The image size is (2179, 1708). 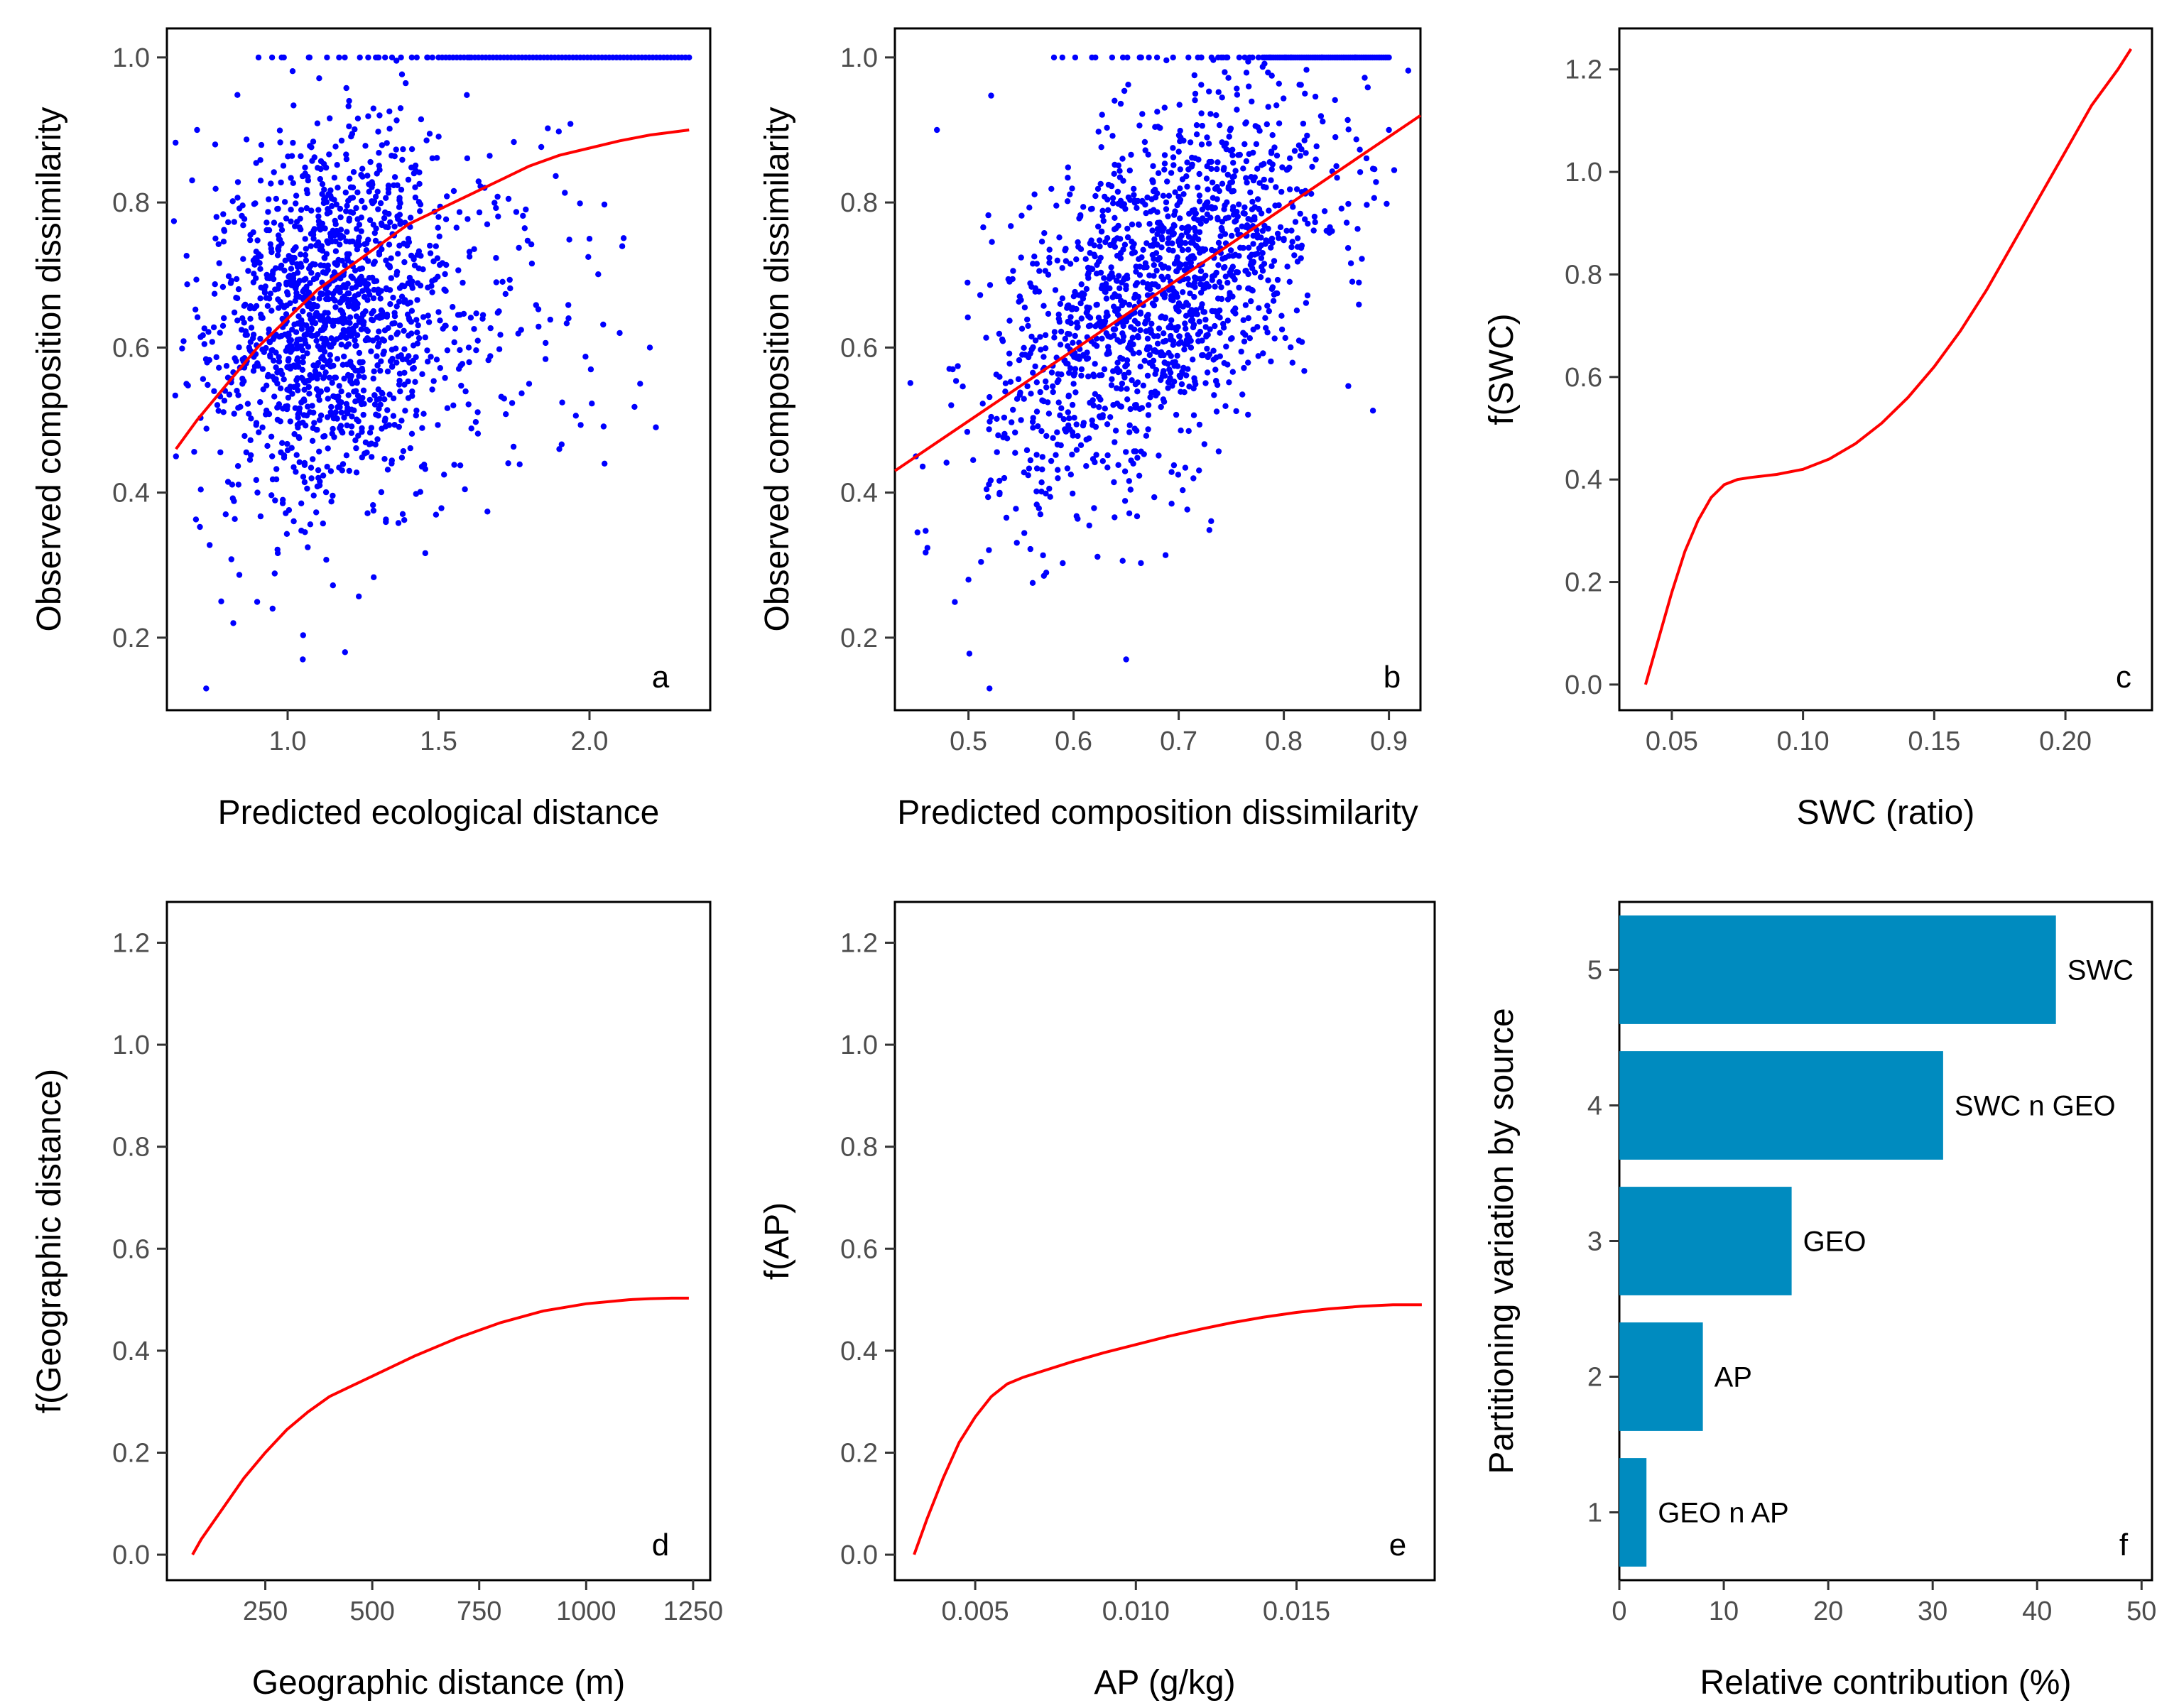 I want to click on response-curve, so click(x=1888, y=366).